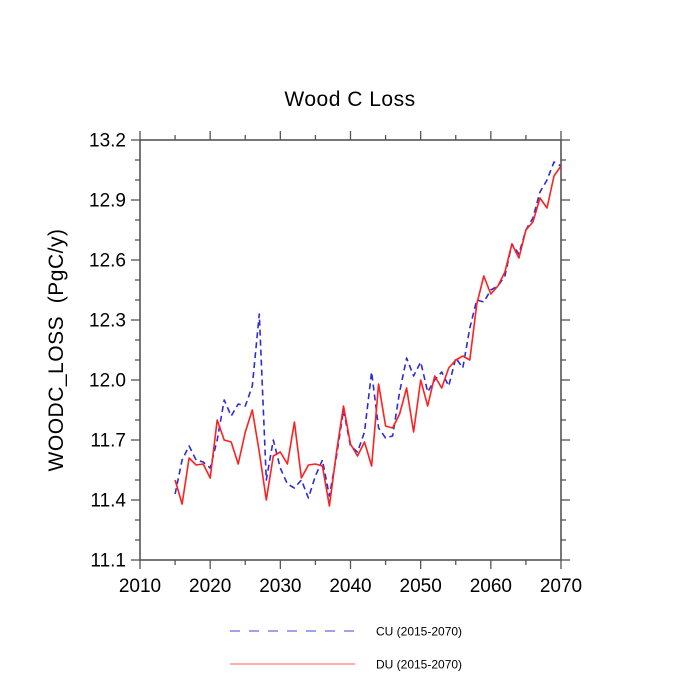 The image size is (700, 700). What do you see at coordinates (107, 381) in the screenshot?
I see `y-tick-label: 12.0` at bounding box center [107, 381].